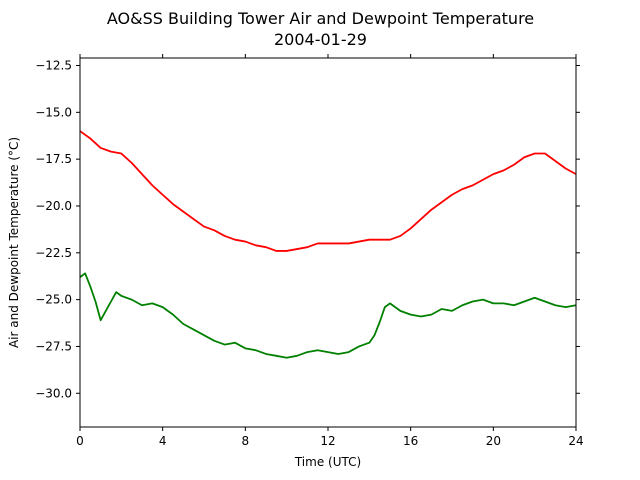 The image size is (640, 480). What do you see at coordinates (53, 112) in the screenshot?
I see `y-tick-label: −15.0` at bounding box center [53, 112].